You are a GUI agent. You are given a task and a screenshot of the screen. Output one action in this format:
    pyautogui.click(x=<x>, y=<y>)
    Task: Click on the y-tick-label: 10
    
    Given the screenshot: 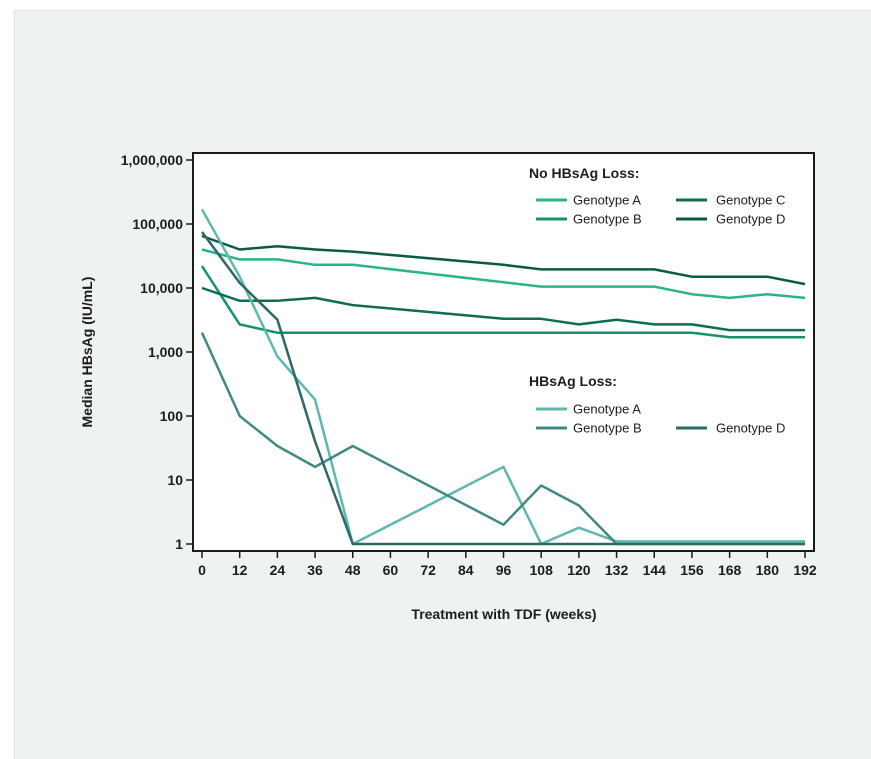 What is the action you would take?
    pyautogui.click(x=175, y=480)
    